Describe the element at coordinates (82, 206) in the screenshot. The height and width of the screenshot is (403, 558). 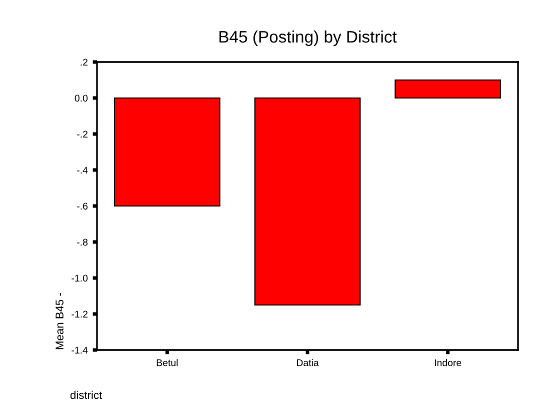
I see `y-tick-label: -.6` at that location.